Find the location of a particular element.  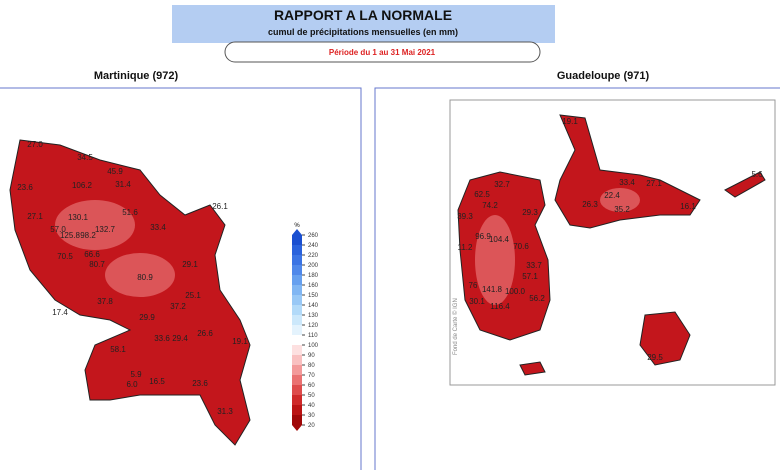

station-label: 17.4 is located at coordinates (60, 312).